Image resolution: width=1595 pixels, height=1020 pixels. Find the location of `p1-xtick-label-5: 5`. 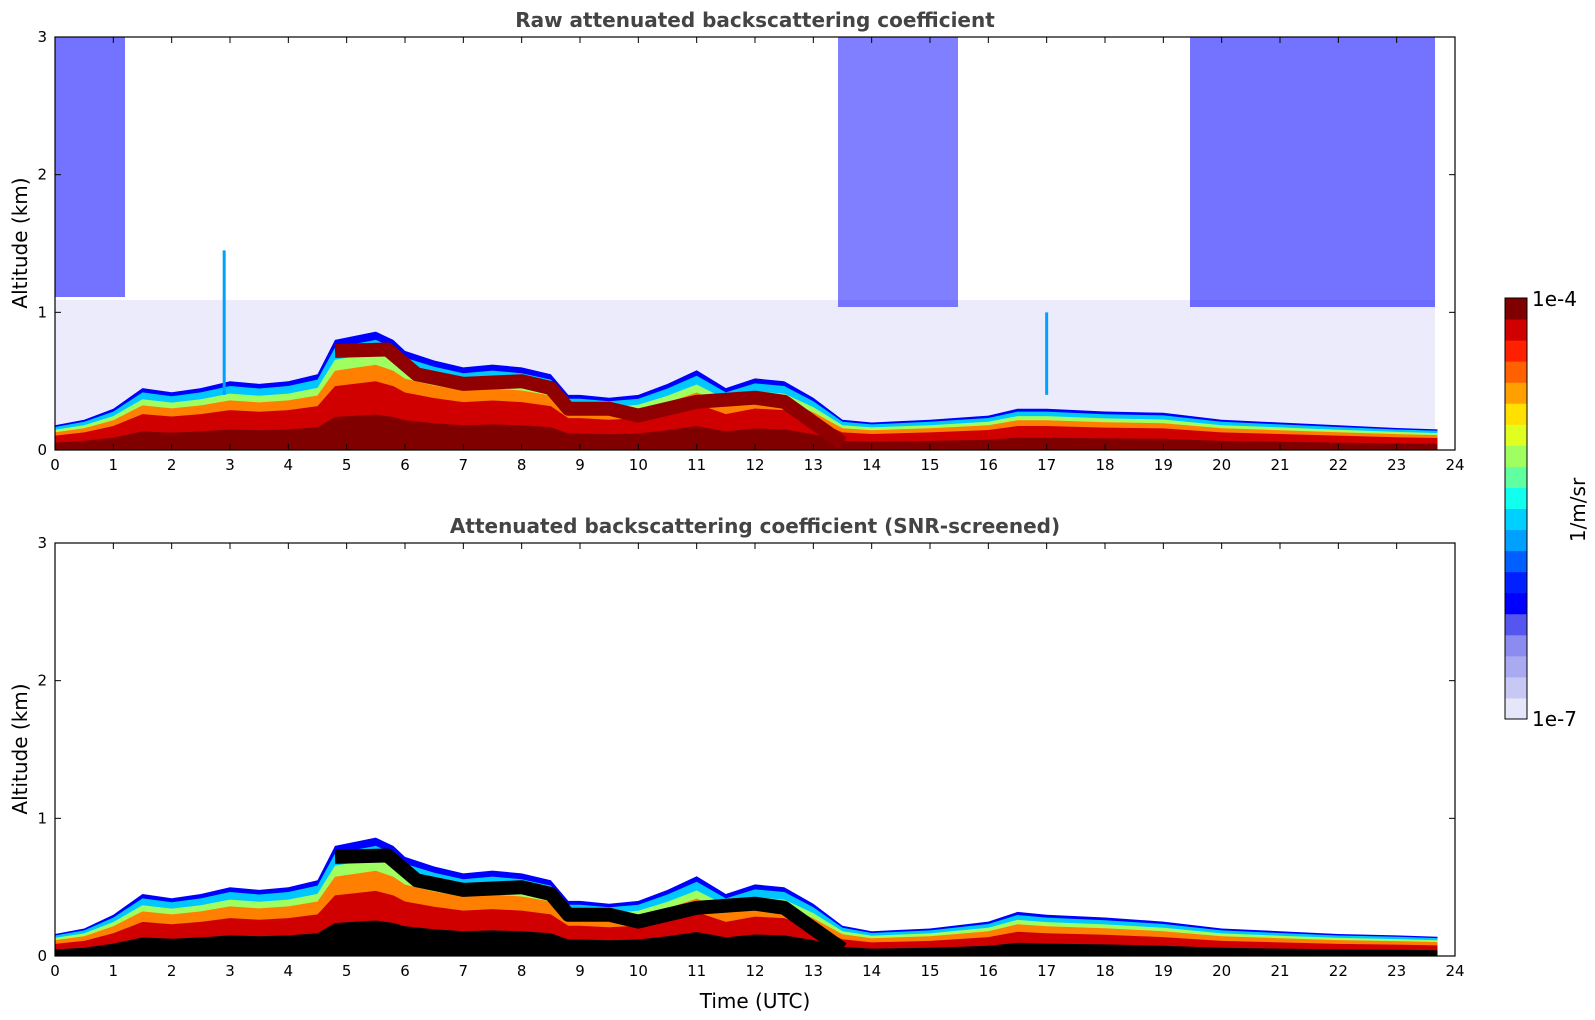

p1-xtick-label-5: 5 is located at coordinates (347, 465).